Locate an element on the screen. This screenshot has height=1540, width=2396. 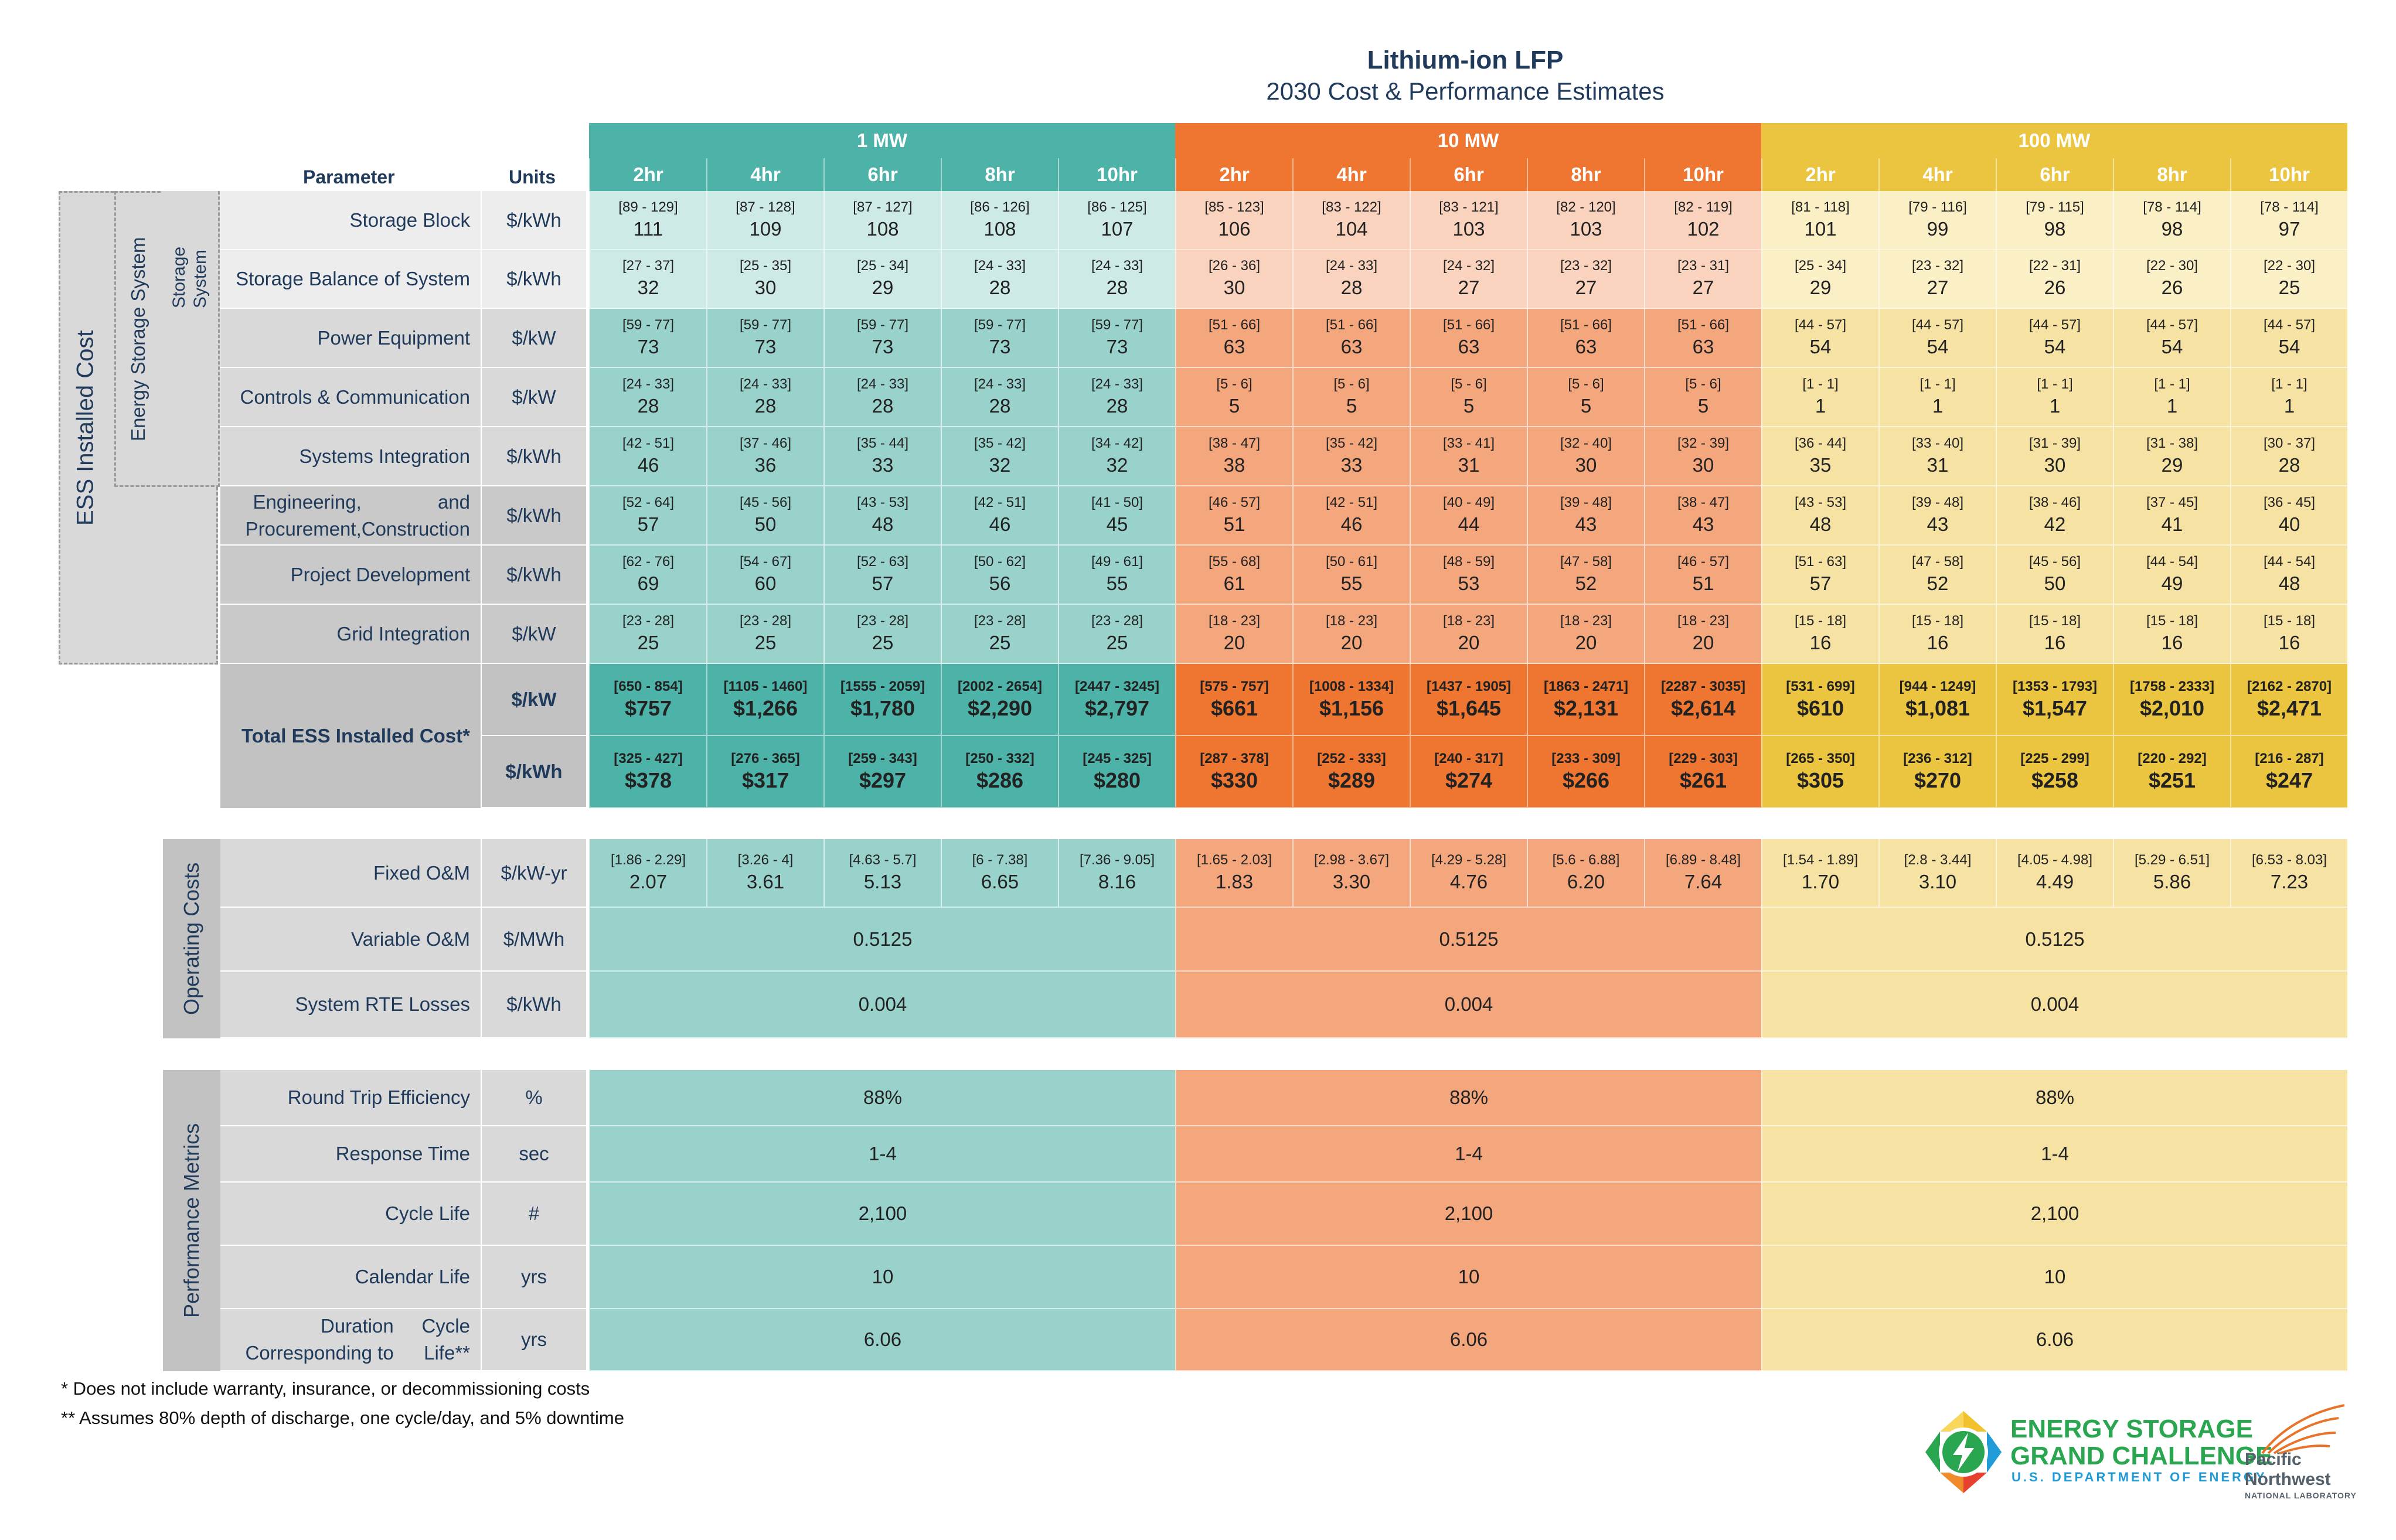
data-cell: [23 - 28] 25 is located at coordinates (1116, 635).